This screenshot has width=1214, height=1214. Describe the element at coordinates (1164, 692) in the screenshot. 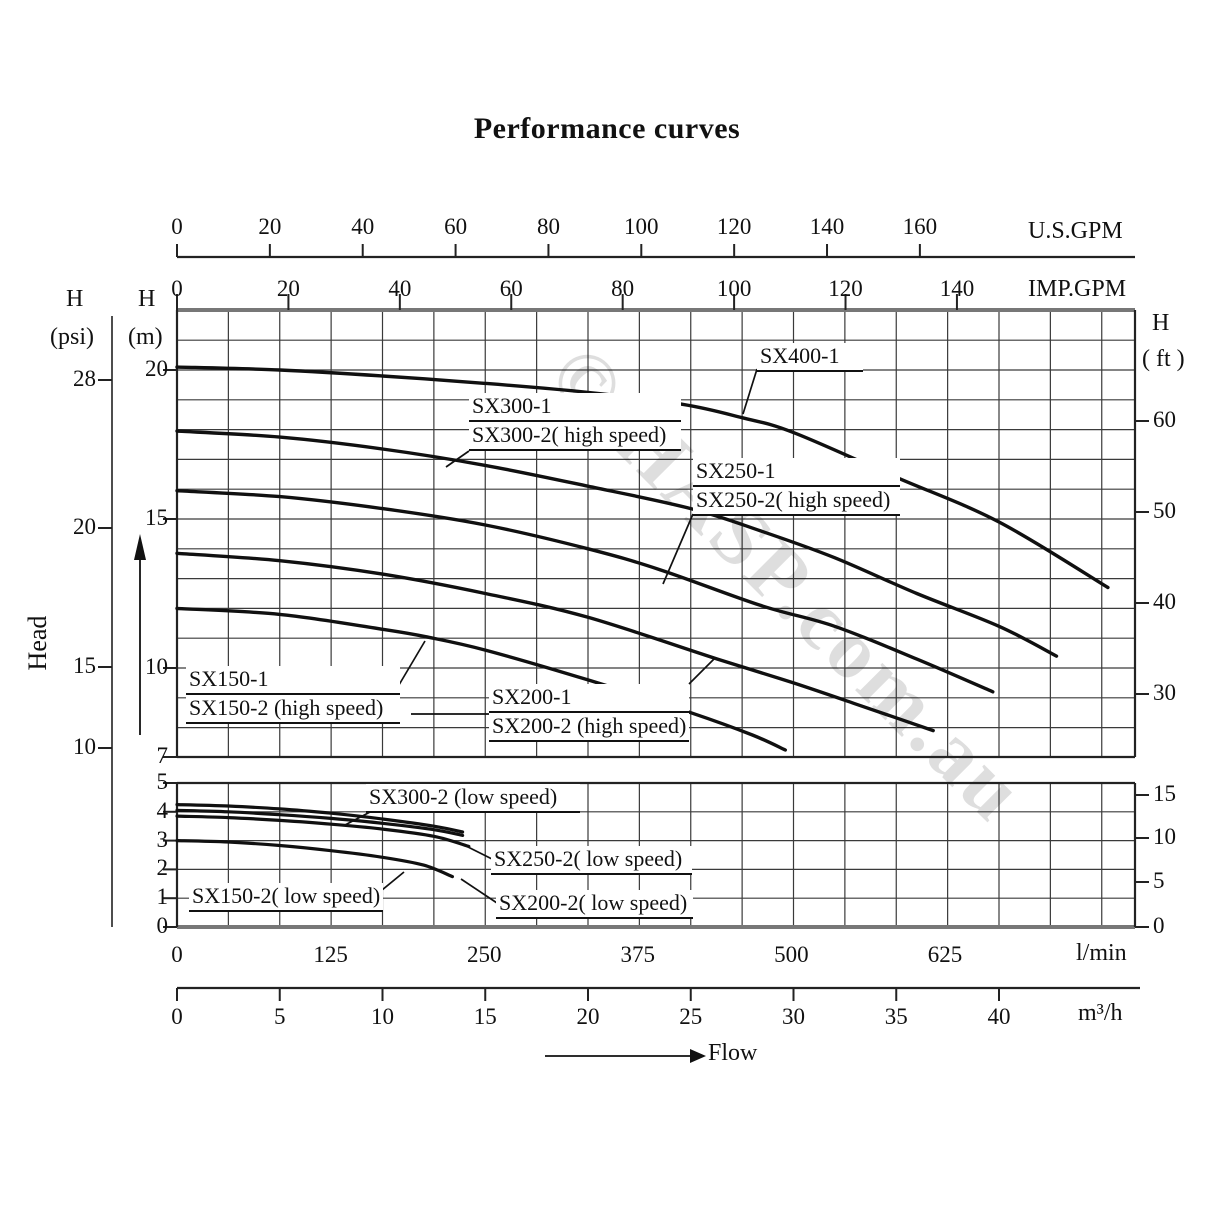

I see `ft-tick-label: 30` at that location.